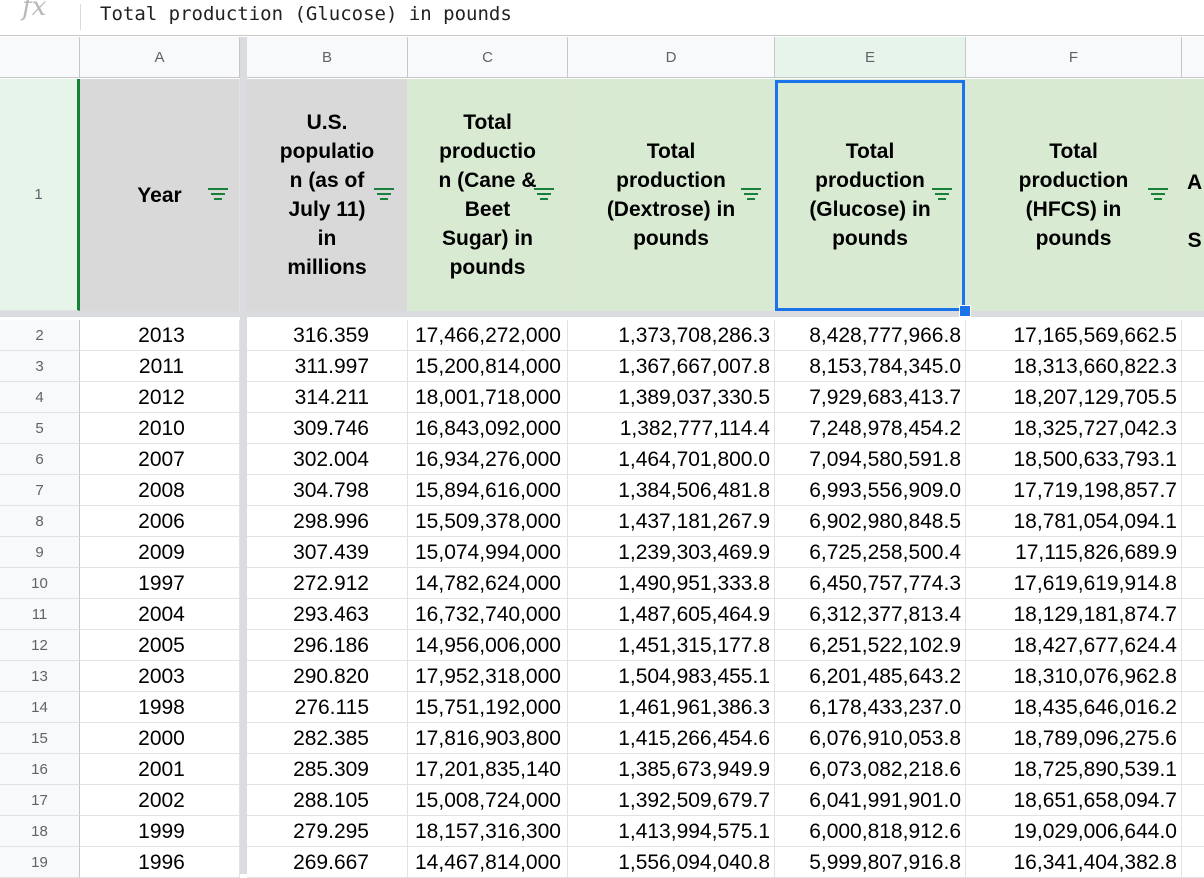 This screenshot has width=1204, height=878. I want to click on table-cell: 279.295, so click(327, 831).